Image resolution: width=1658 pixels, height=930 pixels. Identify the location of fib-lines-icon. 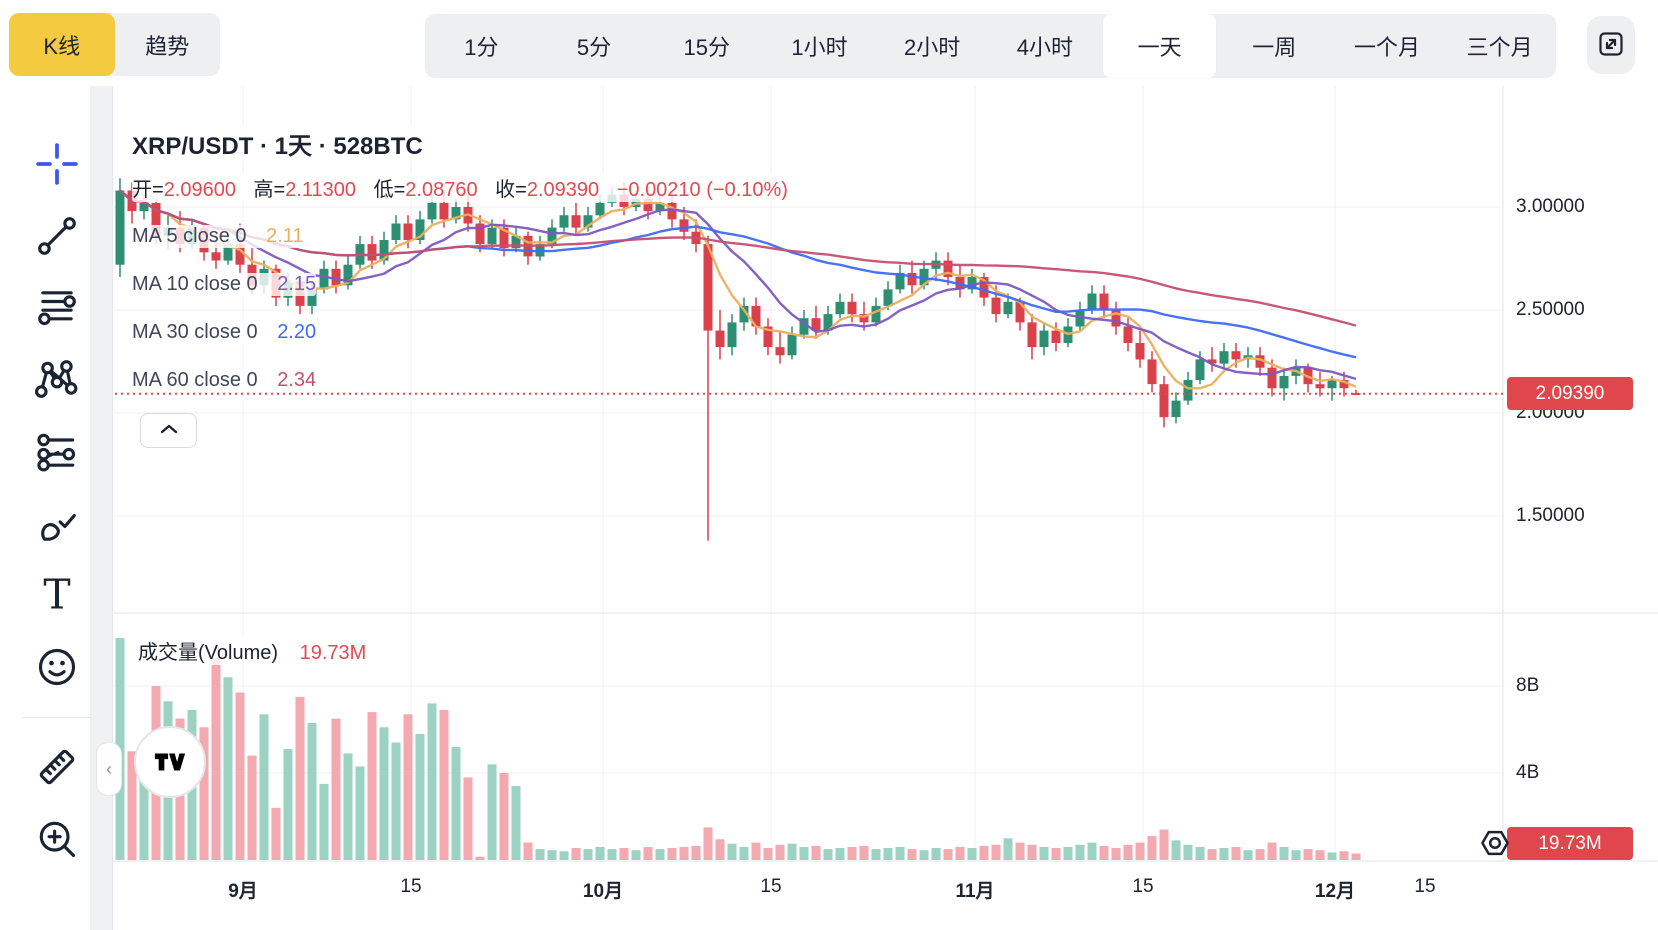
(57, 309).